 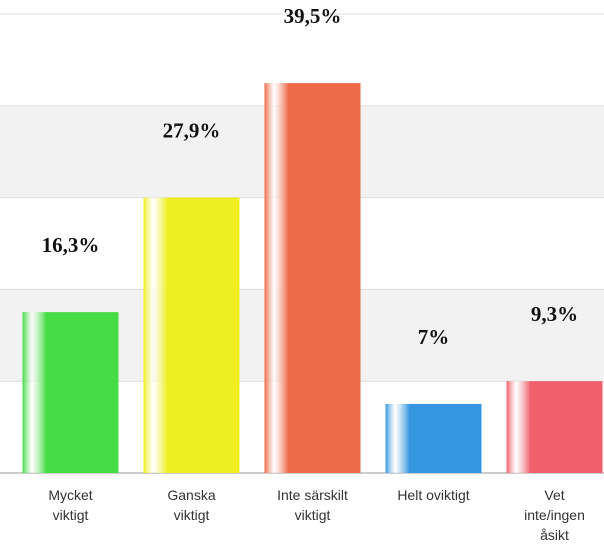 I want to click on value-label: 7%, so click(x=434, y=337).